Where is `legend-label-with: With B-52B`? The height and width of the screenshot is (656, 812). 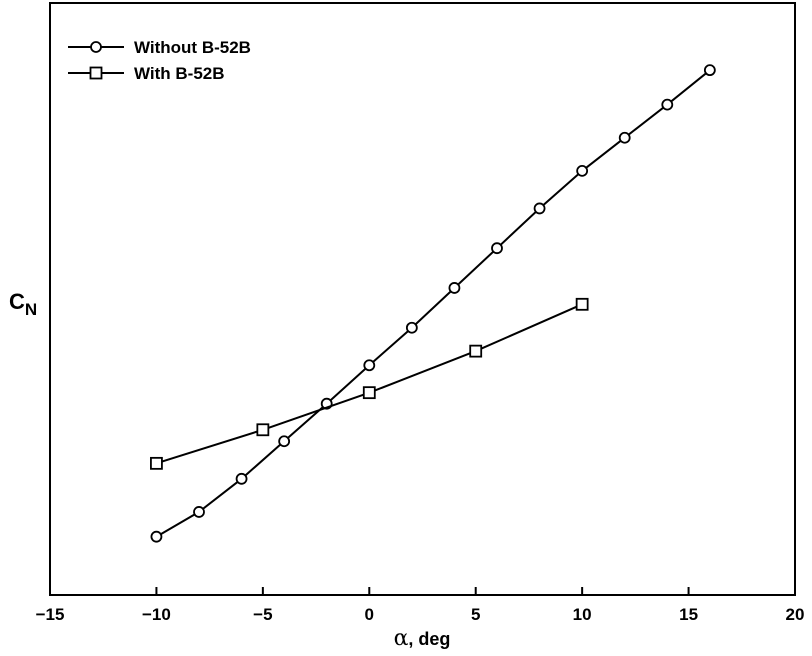 legend-label-with: With B-52B is located at coordinates (179, 73).